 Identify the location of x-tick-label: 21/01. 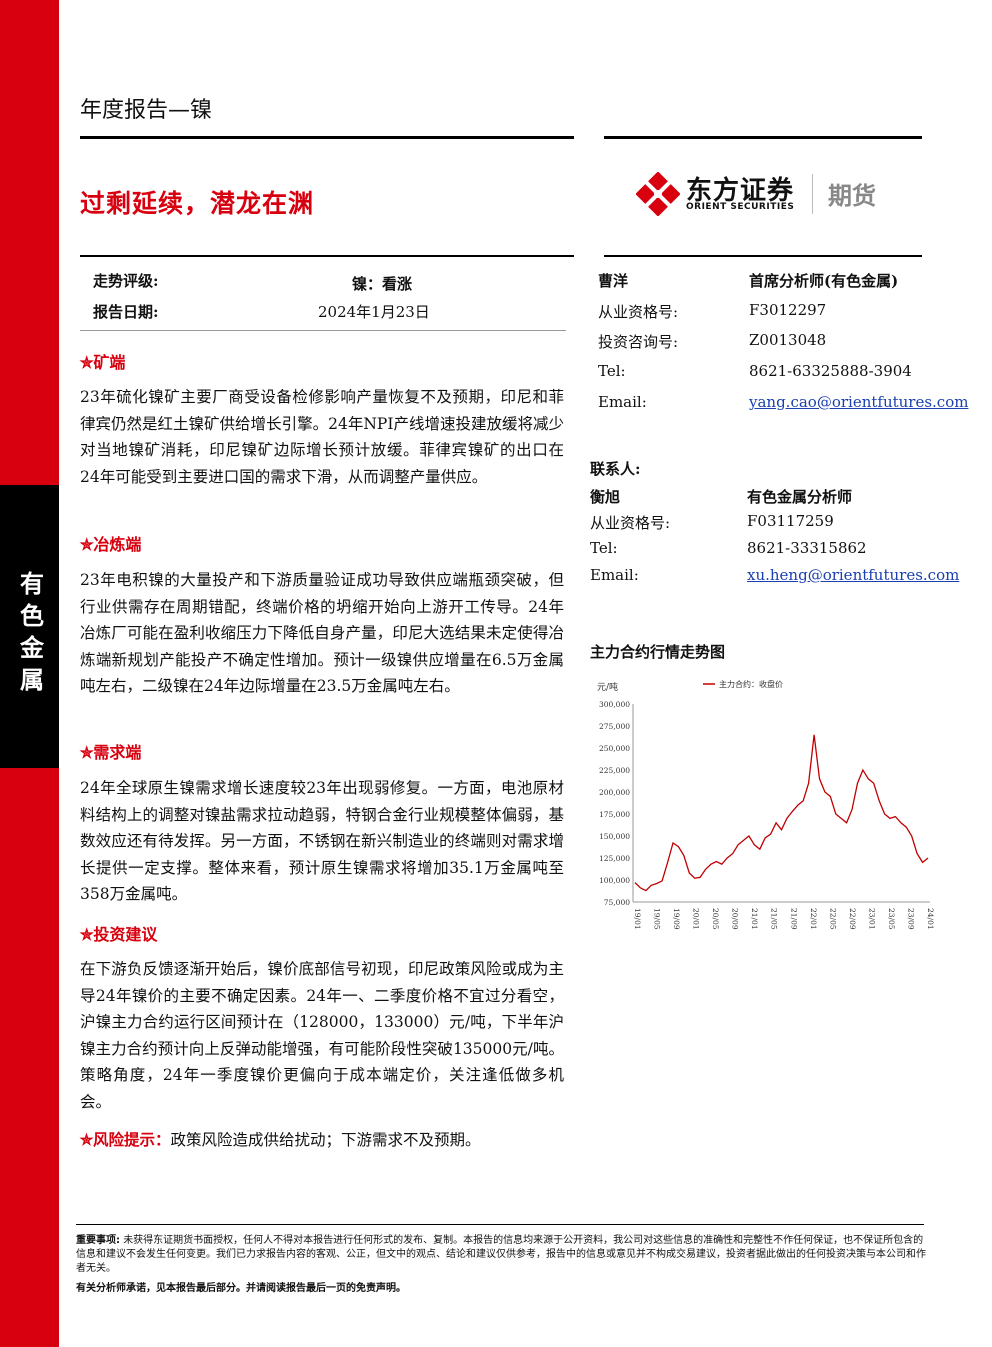
(754, 919).